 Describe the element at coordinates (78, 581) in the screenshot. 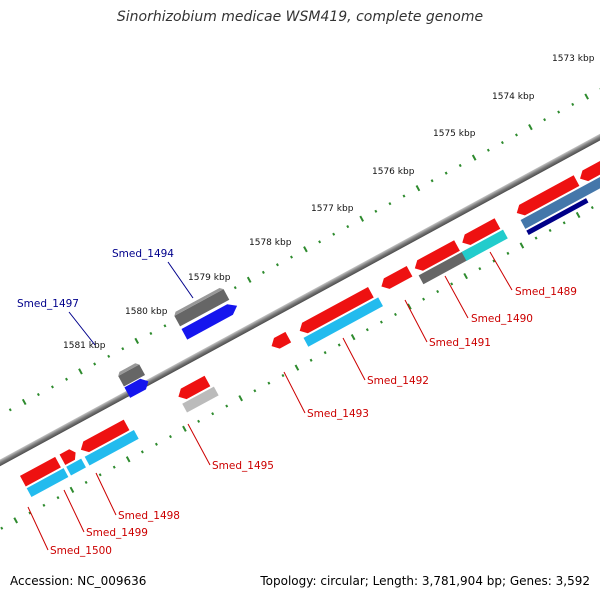

I see `accession-label: Accession: NC_009636` at that location.